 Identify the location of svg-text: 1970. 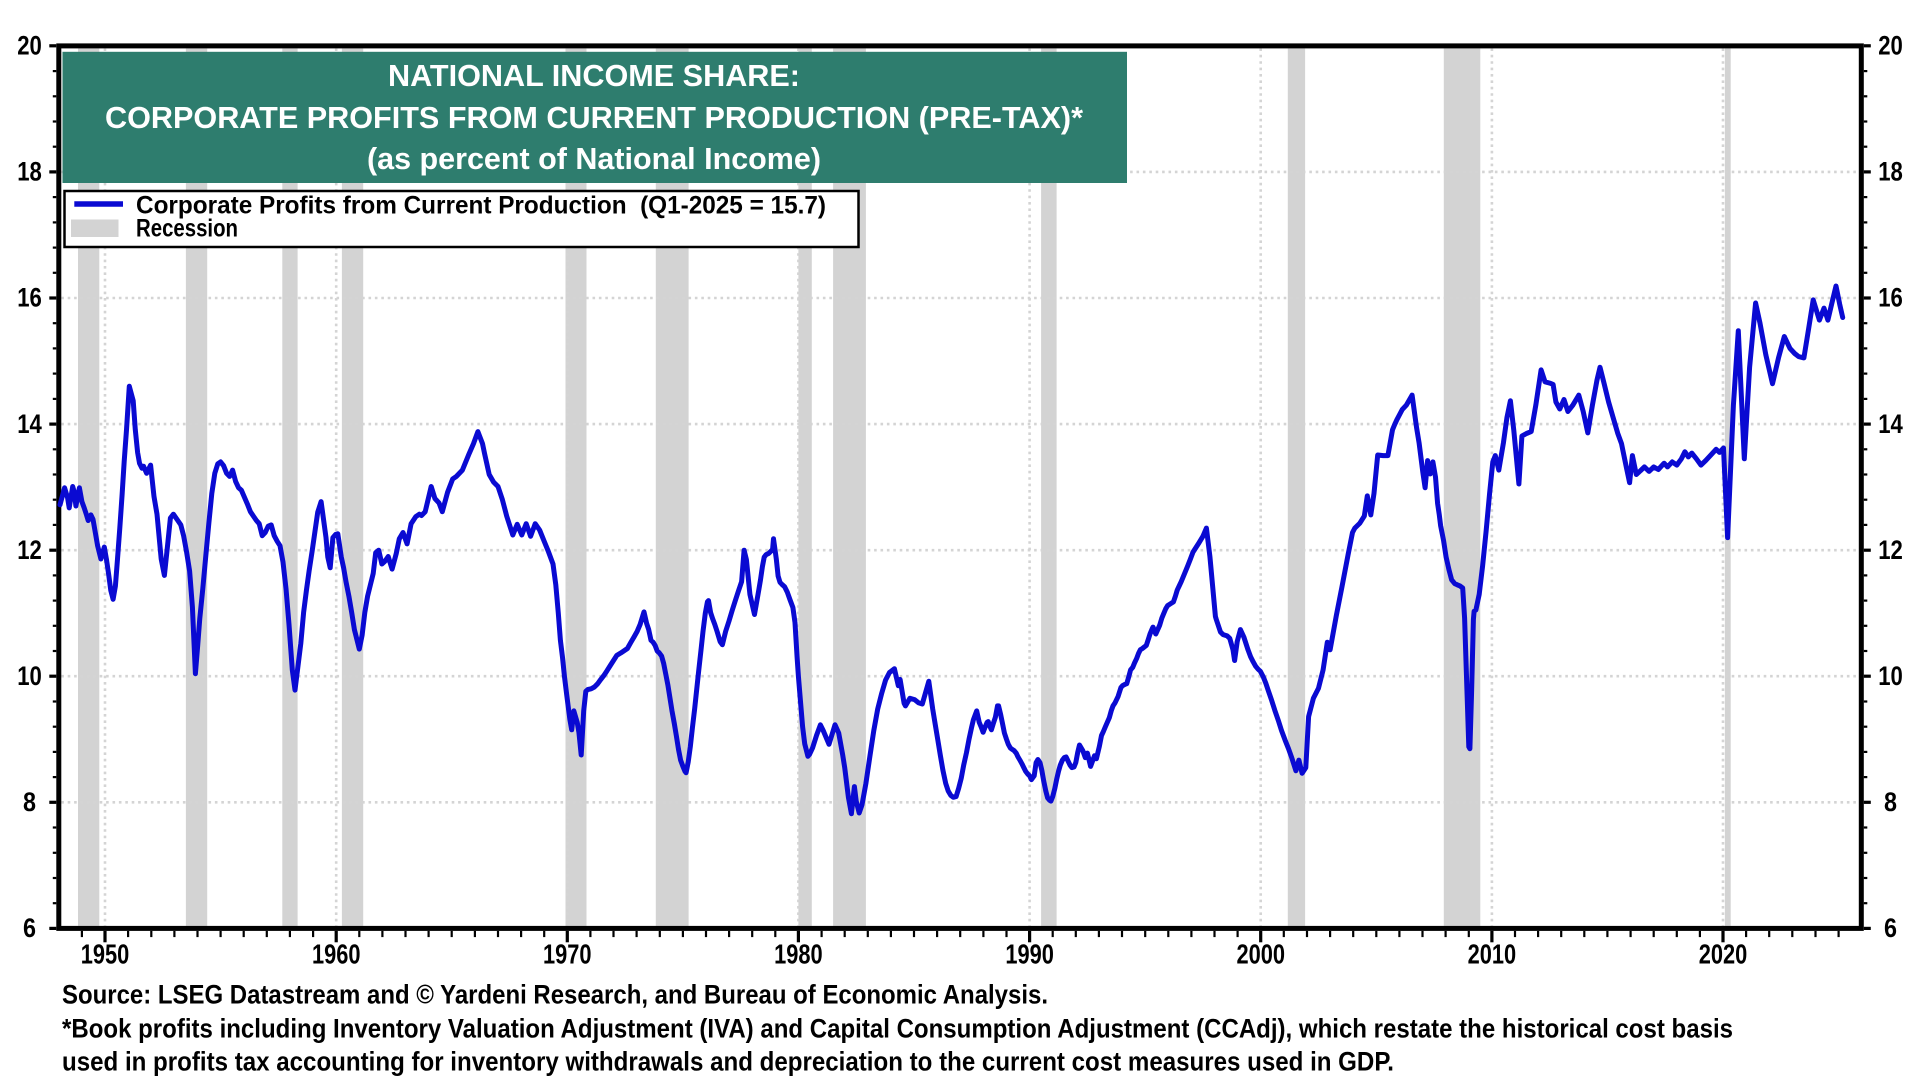
(567, 954).